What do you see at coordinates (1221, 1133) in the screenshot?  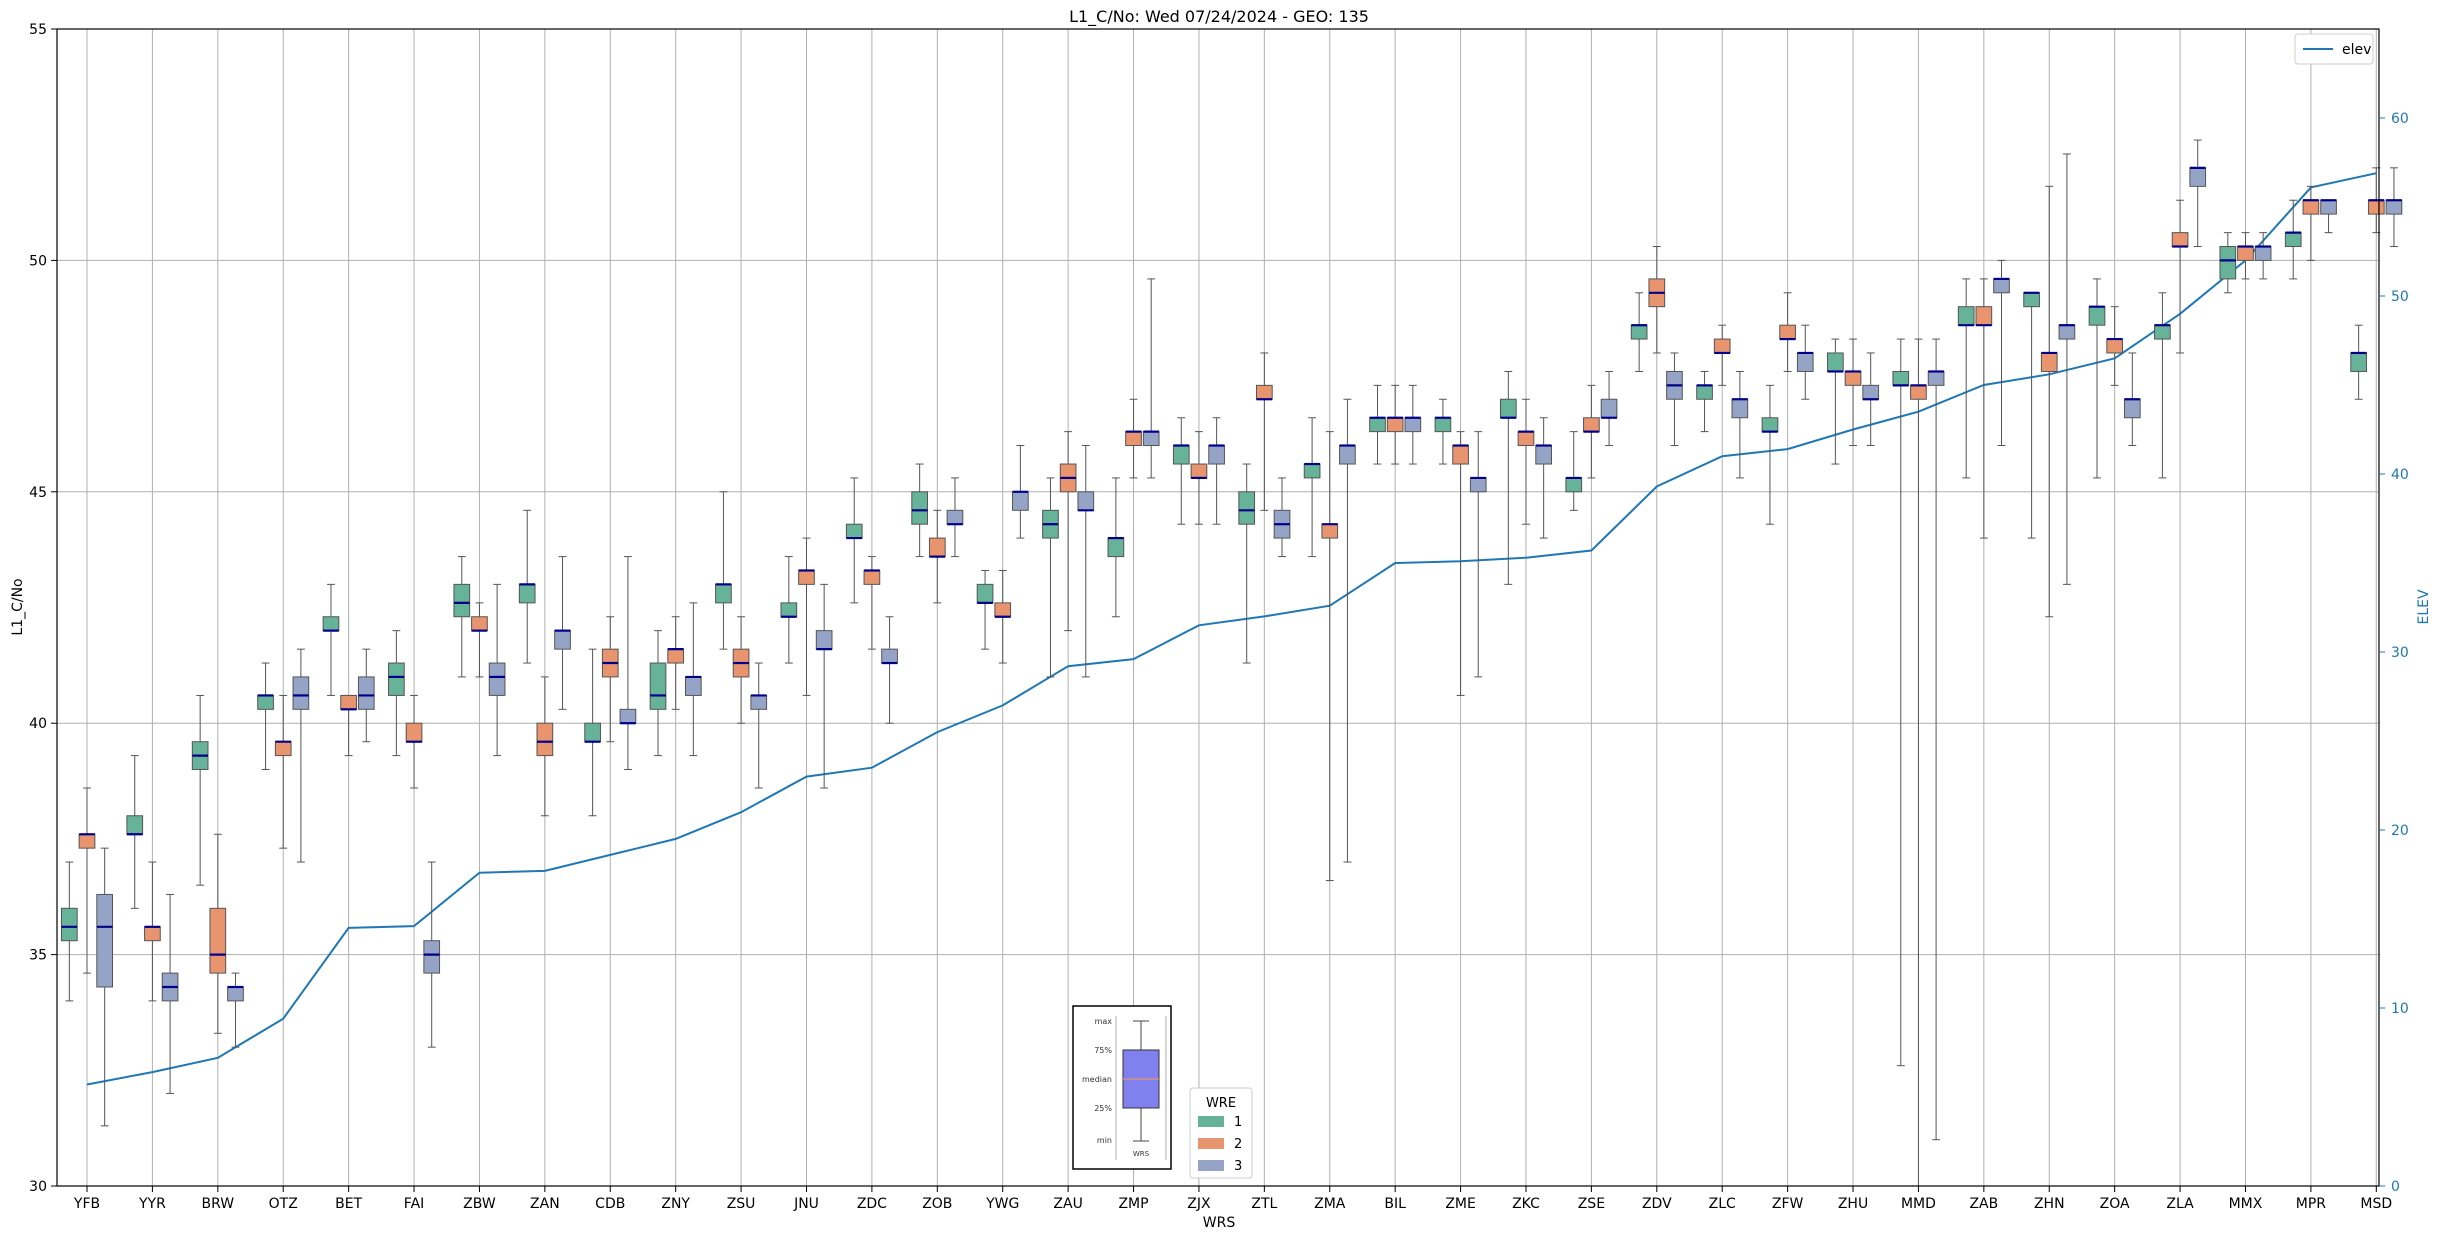 I see `wre-legend: WRE 1 2 3` at bounding box center [1221, 1133].